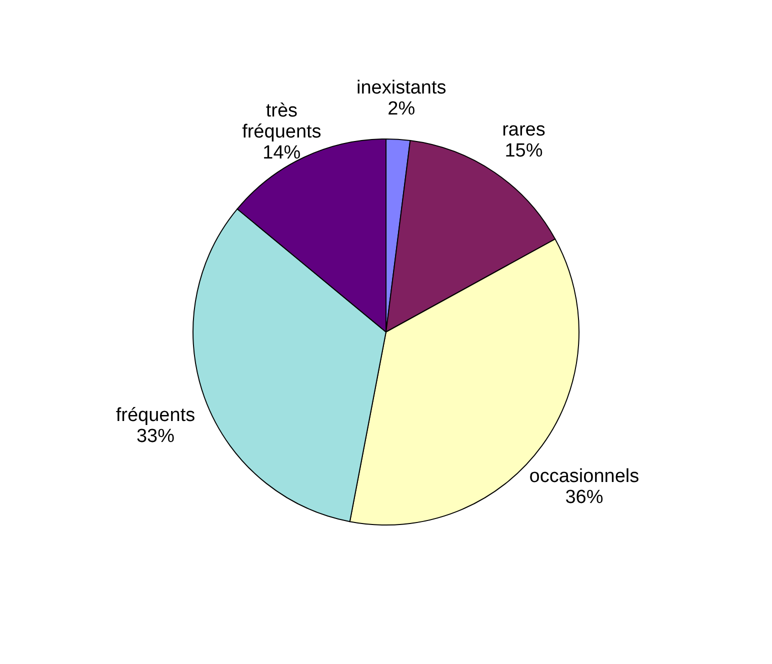 This screenshot has height=664, width=772. What do you see at coordinates (524, 129) in the screenshot?
I see `slice-label: rares` at bounding box center [524, 129].